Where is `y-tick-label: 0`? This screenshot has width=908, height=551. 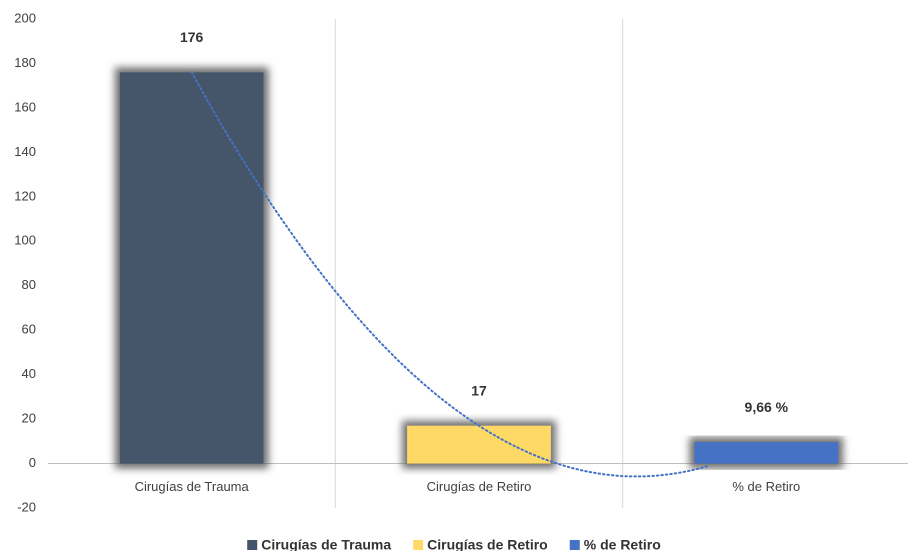
y-tick-label: 0 is located at coordinates (32, 462).